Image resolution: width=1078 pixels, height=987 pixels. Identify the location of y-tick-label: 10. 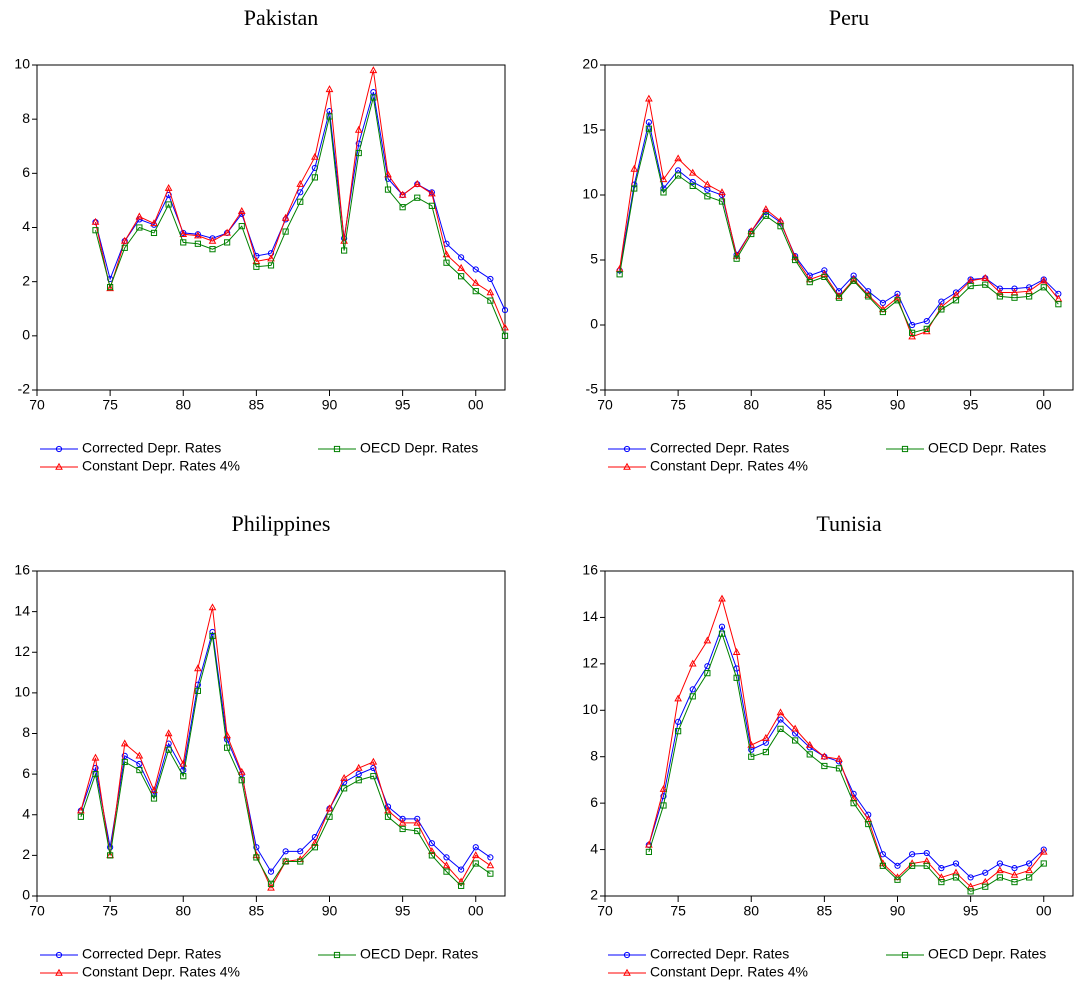
(590, 194).